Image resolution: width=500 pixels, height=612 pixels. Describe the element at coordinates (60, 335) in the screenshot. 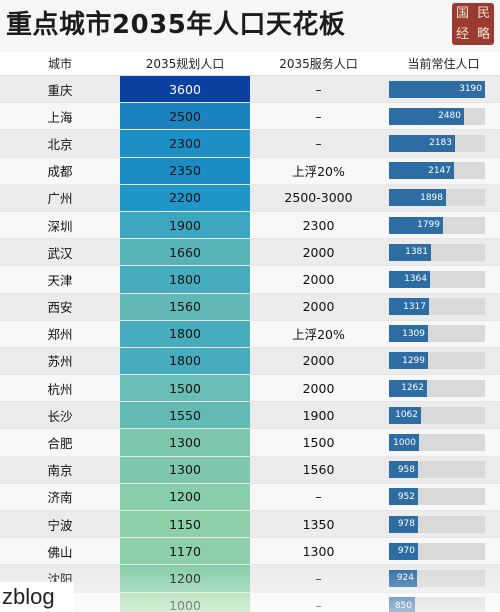

I see `city-cell: 郑州` at that location.